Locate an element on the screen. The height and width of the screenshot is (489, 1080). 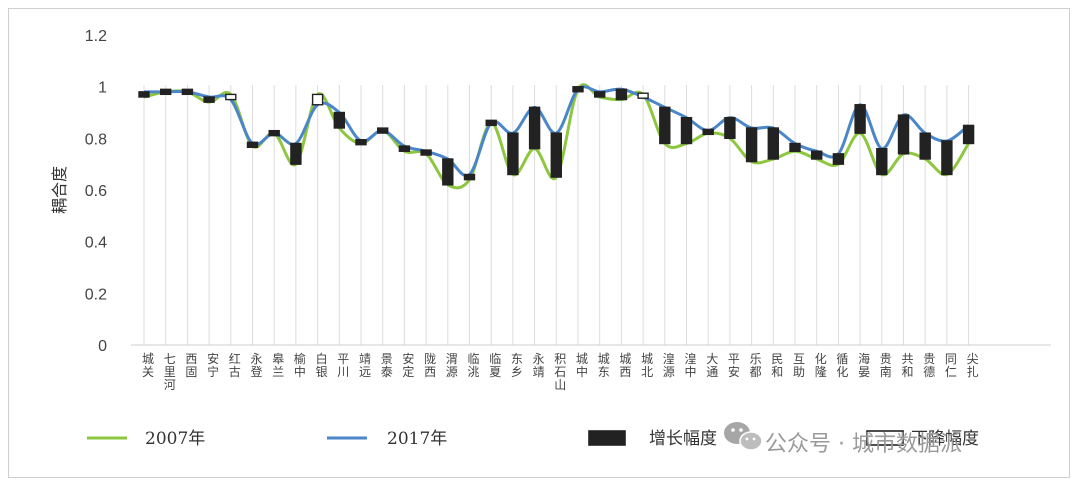
x-tick-label: 化隆 is located at coordinates (821, 365).